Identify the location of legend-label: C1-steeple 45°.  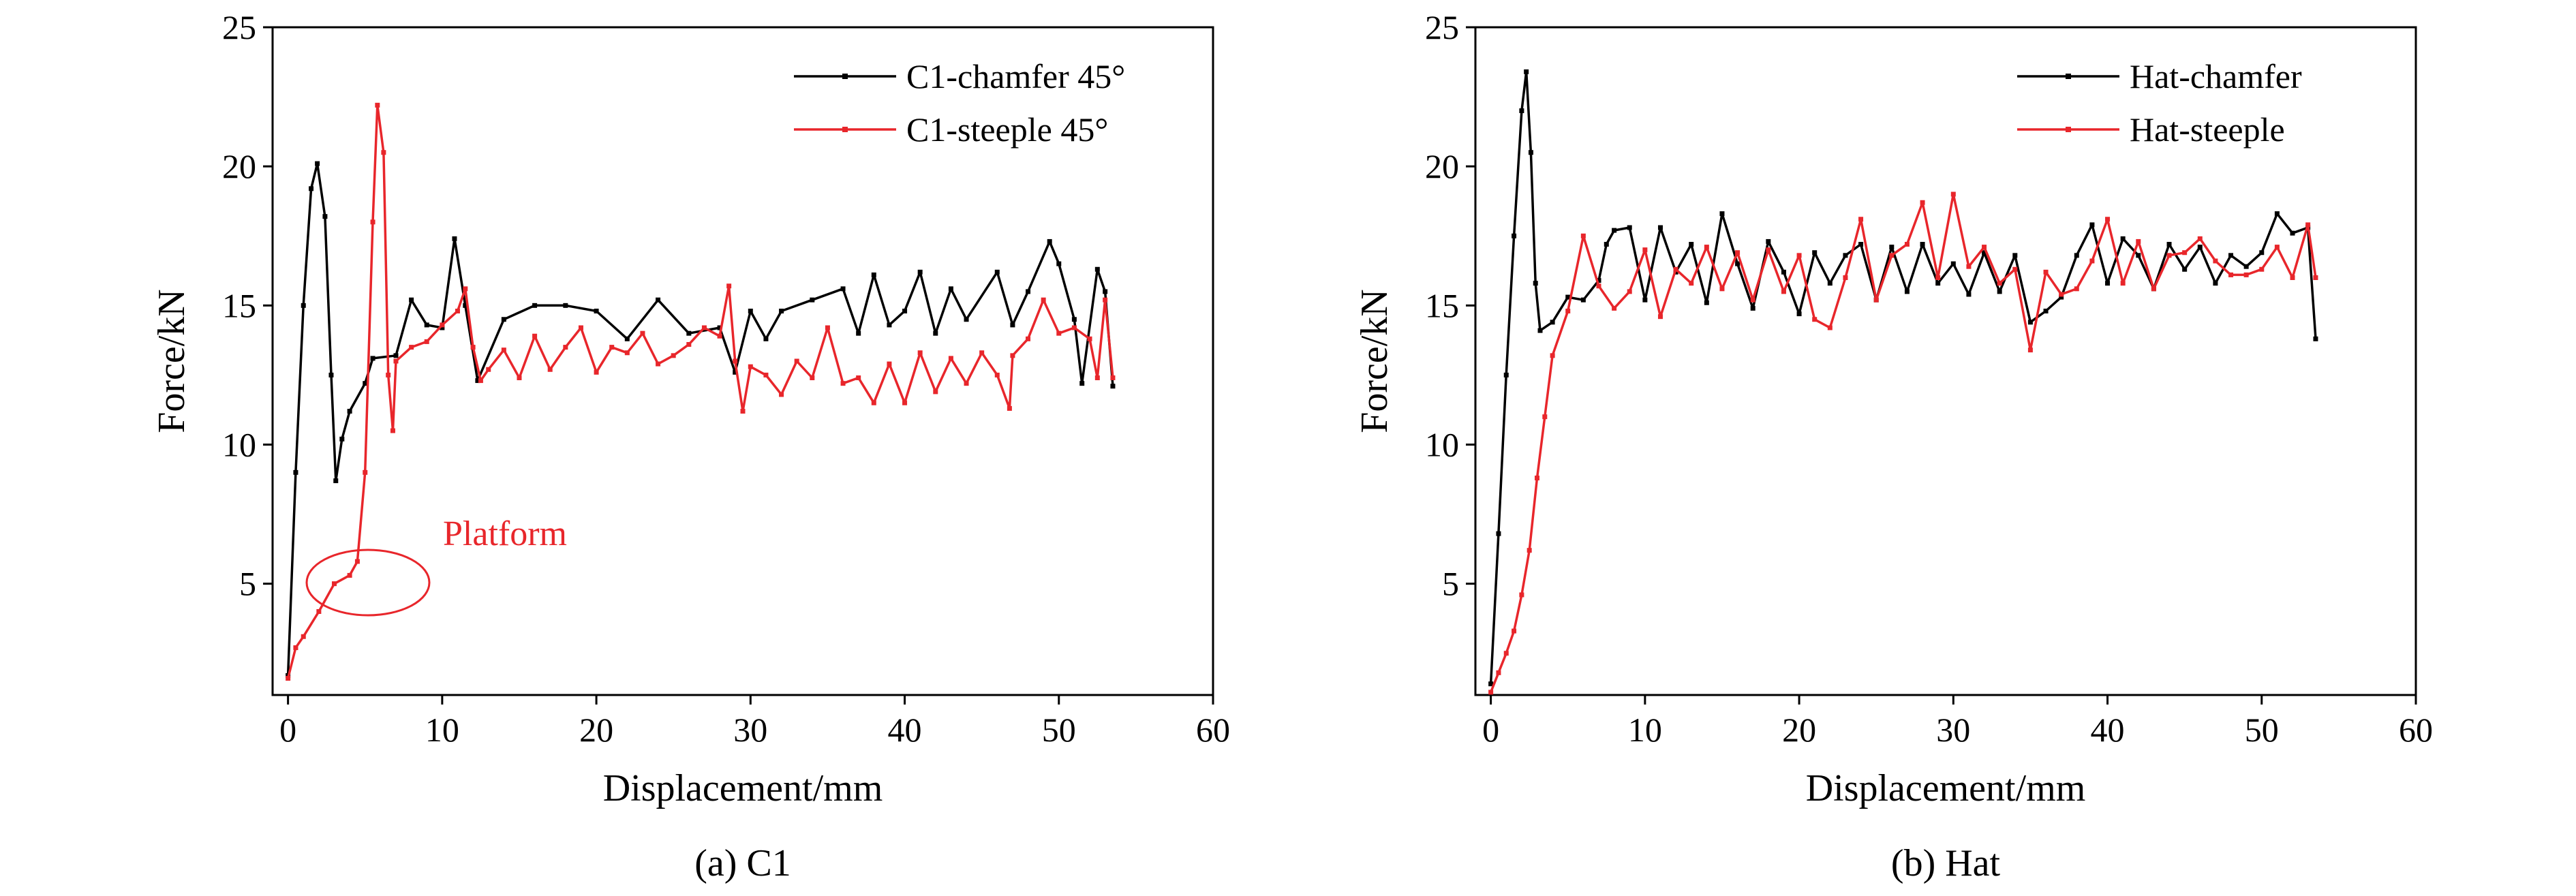
(1007, 129).